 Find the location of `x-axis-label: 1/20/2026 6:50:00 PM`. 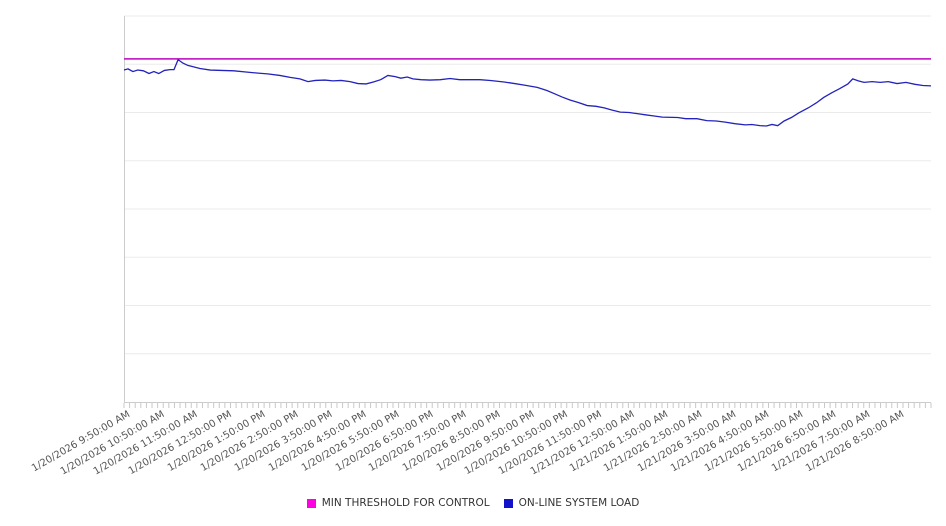

x-axis-label: 1/20/2026 6:50:00 PM is located at coordinates (384, 441).